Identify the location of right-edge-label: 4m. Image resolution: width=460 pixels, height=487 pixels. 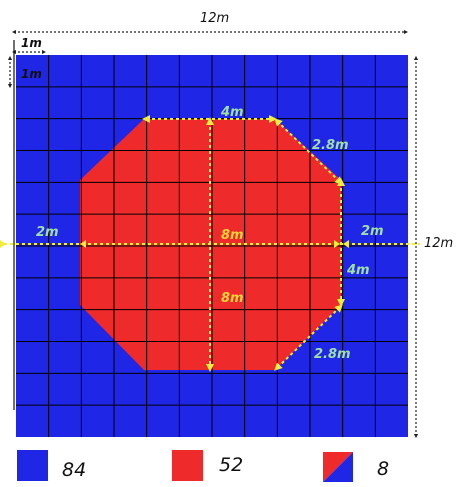
(358, 270).